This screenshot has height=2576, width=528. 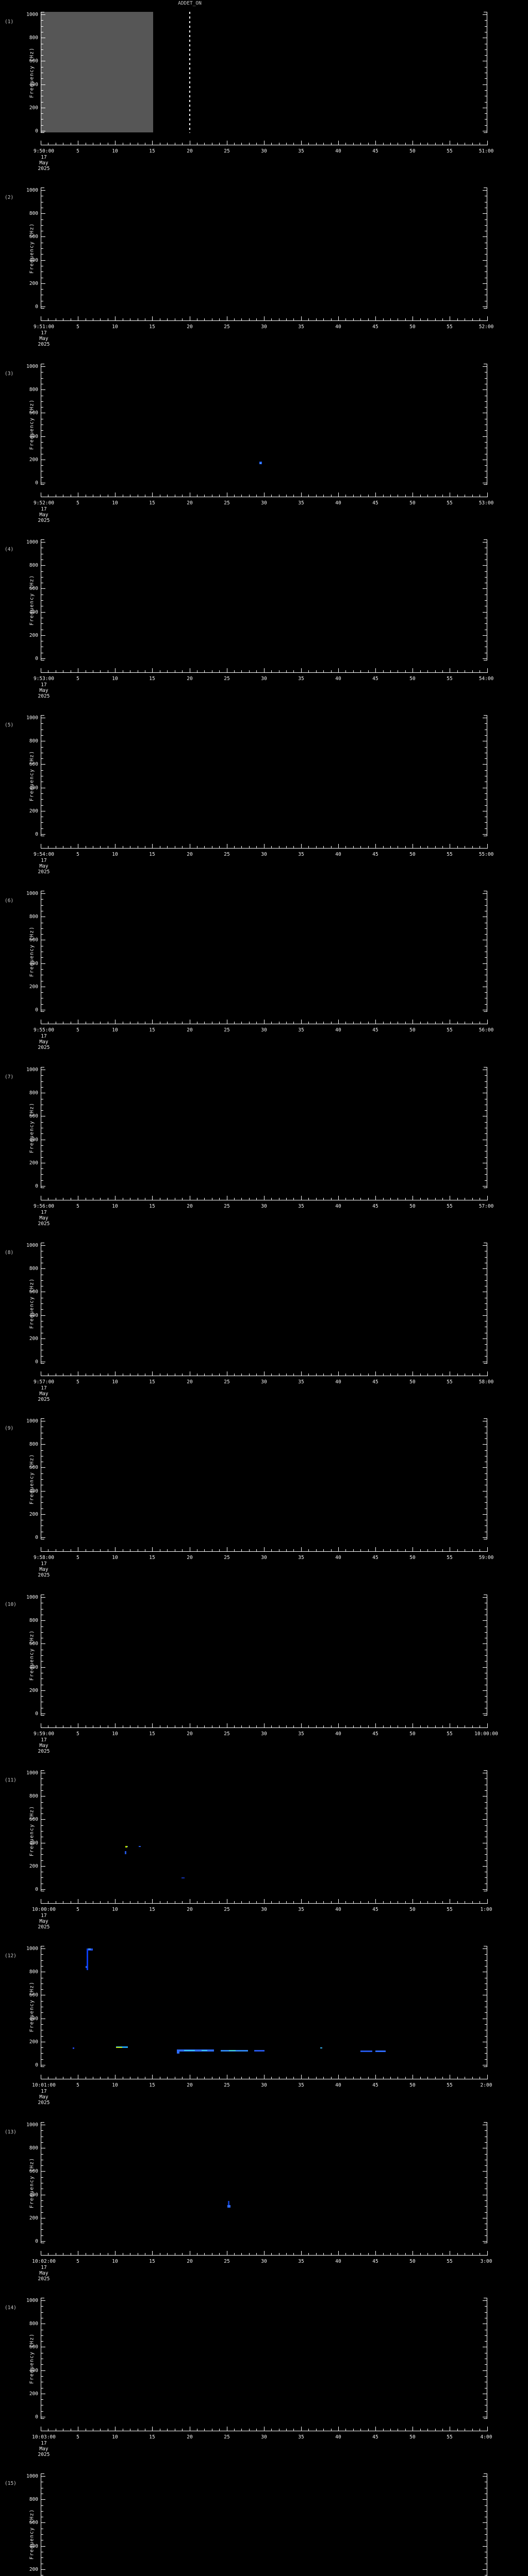 What do you see at coordinates (77, 503) in the screenshot?
I see `x-tick-label: 5` at bounding box center [77, 503].